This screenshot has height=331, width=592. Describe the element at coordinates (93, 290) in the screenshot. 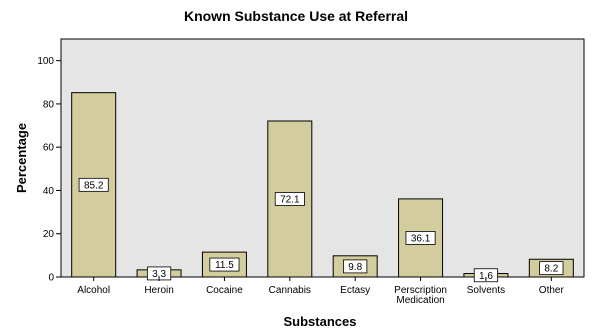

I see `x-tick-label: Alcohol` at that location.